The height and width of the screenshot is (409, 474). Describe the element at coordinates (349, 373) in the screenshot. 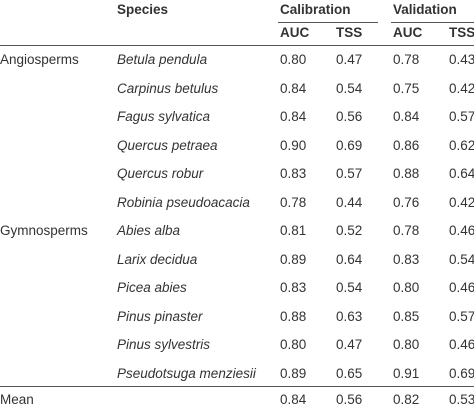

I see `cell-value: 0.65` at that location.